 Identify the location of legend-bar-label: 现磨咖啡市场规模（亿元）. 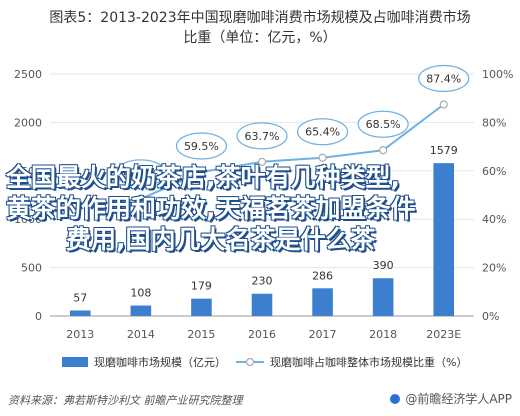
(160, 362).